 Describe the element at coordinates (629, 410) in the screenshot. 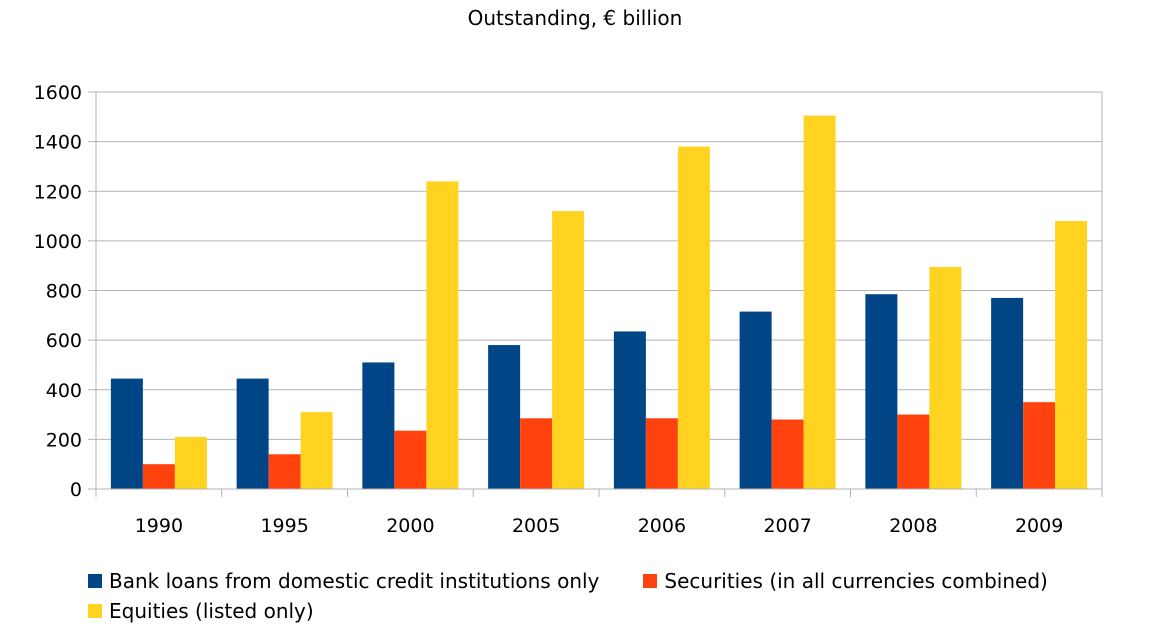

I see `bar-bank-loans-2006` at that location.